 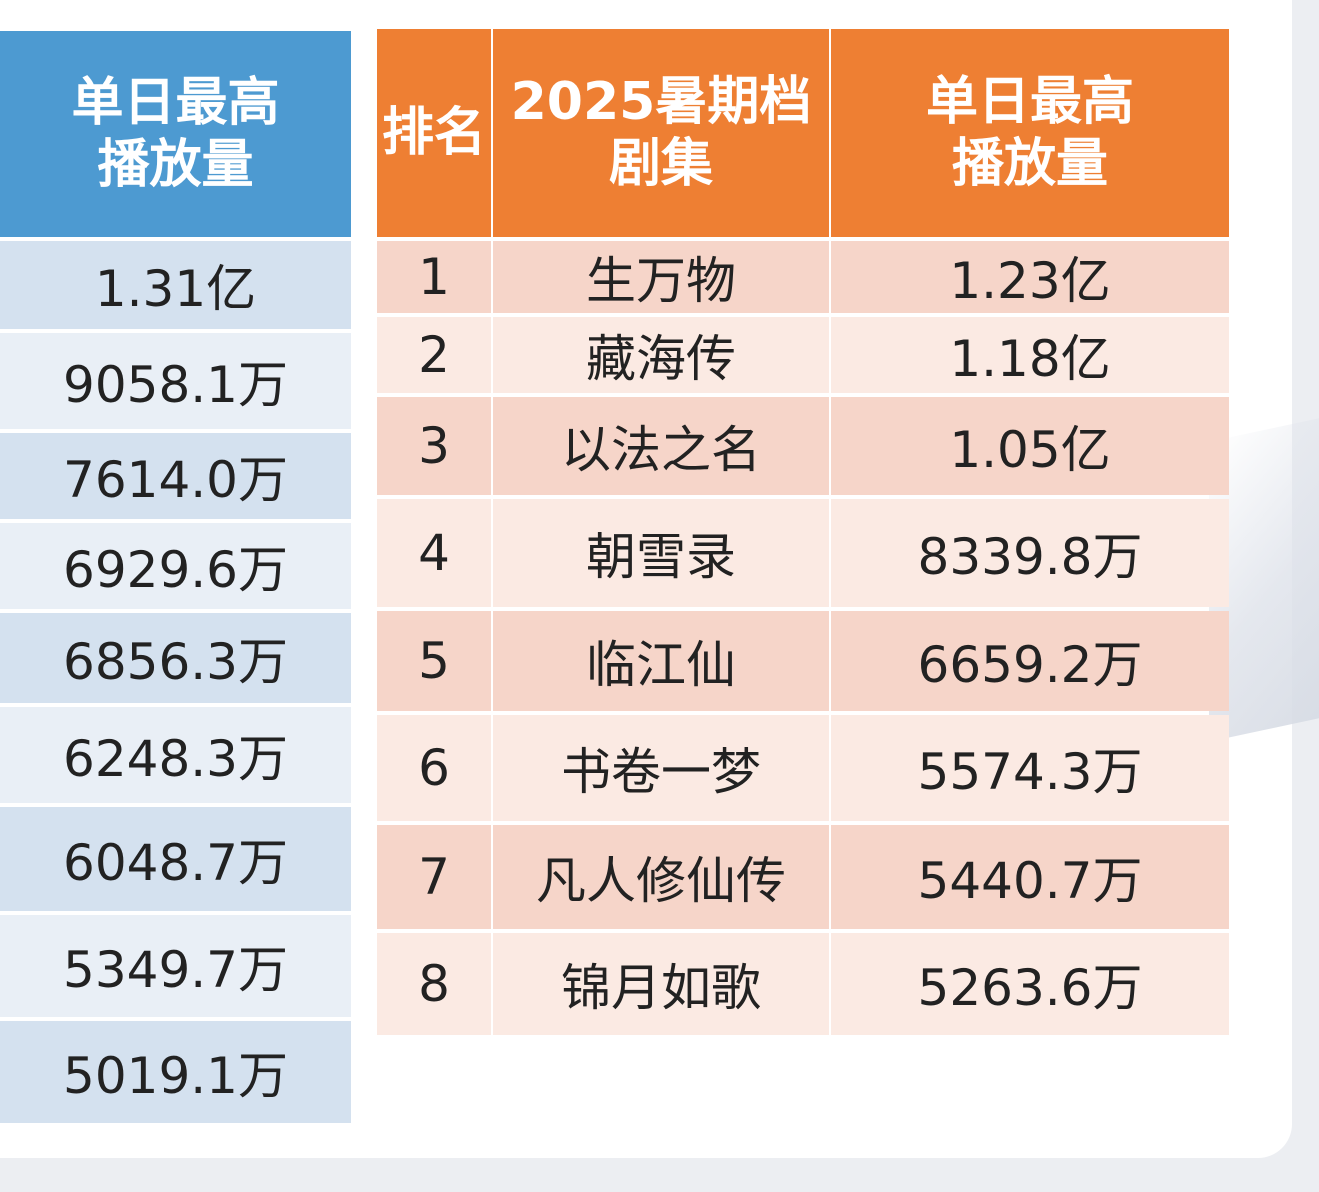 I want to click on left-row: 7614.0万, so click(x=175, y=476).